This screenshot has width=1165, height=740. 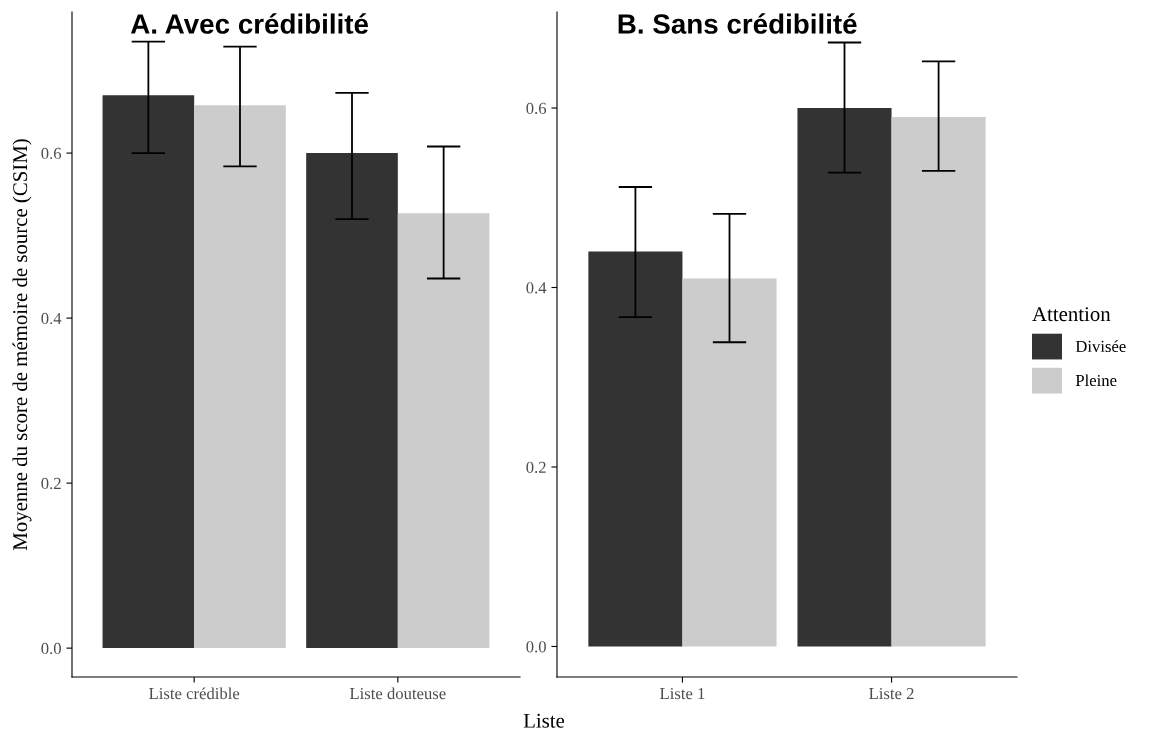 What do you see at coordinates (737, 23) in the screenshot?
I see `chart-title: B. Sans crédibilité` at bounding box center [737, 23].